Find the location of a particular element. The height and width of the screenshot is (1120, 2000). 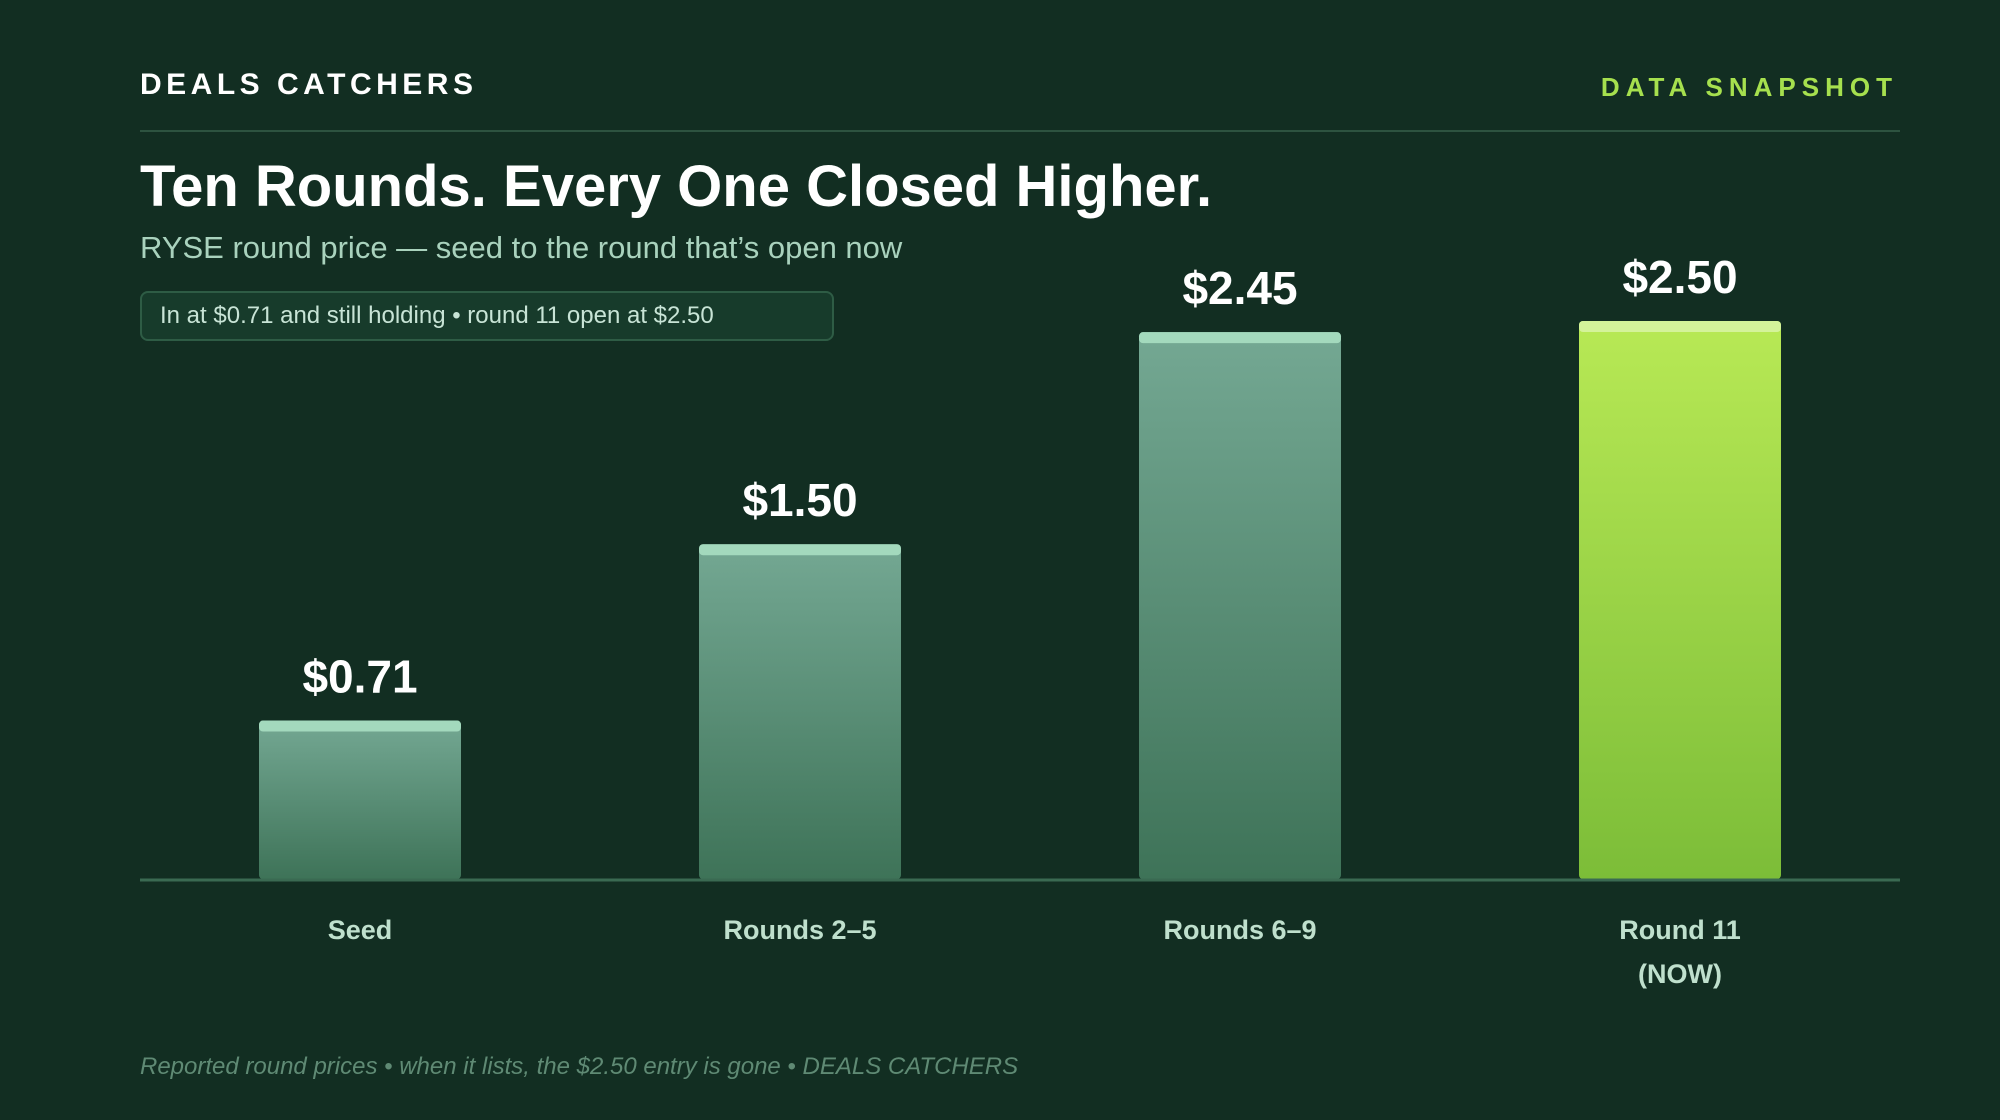

value-label-2: $1.50 is located at coordinates (799, 500).